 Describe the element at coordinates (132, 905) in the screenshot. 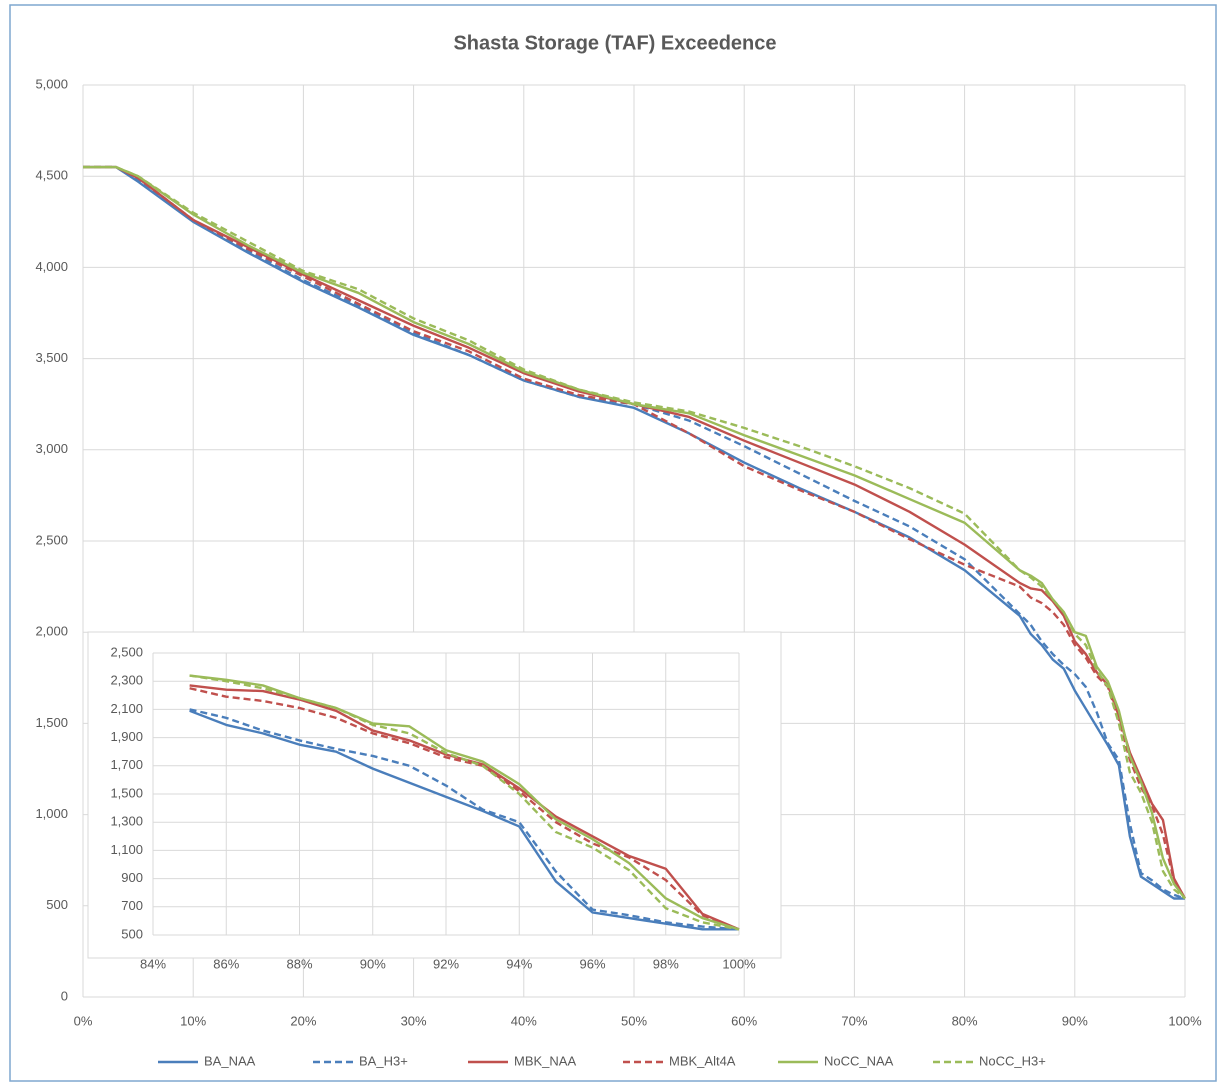

I see `y-tick-label: 700` at that location.